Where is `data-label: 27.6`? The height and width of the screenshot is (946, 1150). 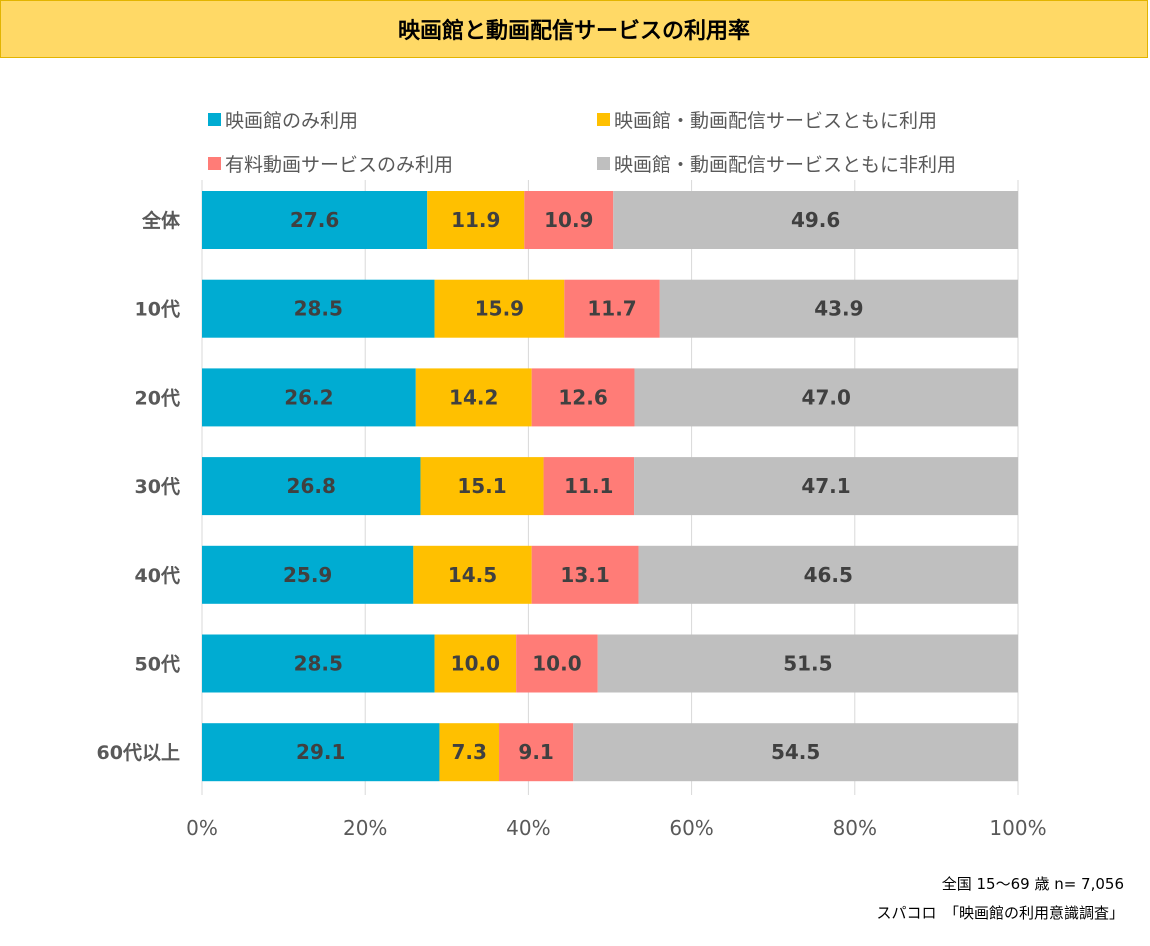 data-label: 27.6 is located at coordinates (314, 220).